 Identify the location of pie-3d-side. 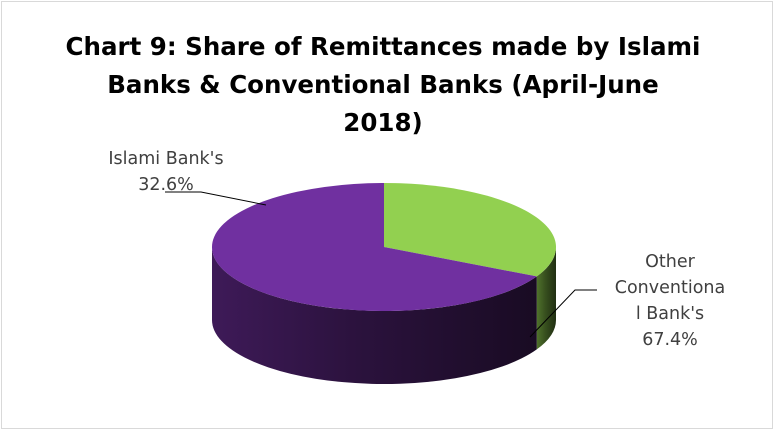
(384, 315).